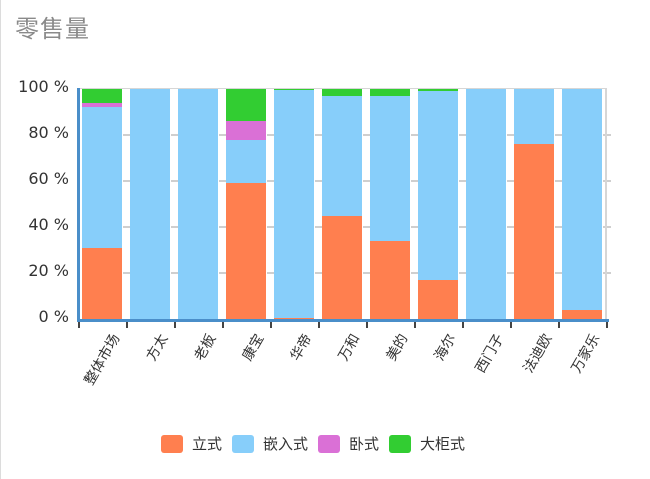 The height and width of the screenshot is (479, 650). I want to click on x-tick-label: 整体市场, so click(102, 359).